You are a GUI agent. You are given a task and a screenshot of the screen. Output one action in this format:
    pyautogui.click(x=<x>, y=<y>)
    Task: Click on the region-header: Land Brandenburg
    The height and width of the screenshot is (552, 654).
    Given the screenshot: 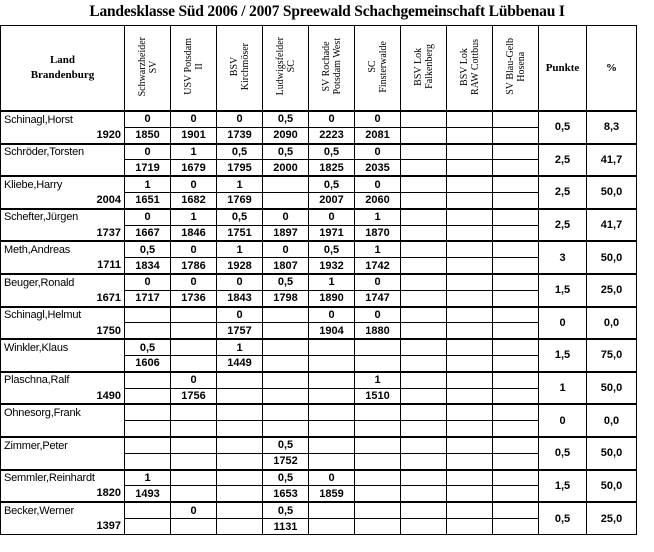 What is the action you would take?
    pyautogui.click(x=62, y=68)
    